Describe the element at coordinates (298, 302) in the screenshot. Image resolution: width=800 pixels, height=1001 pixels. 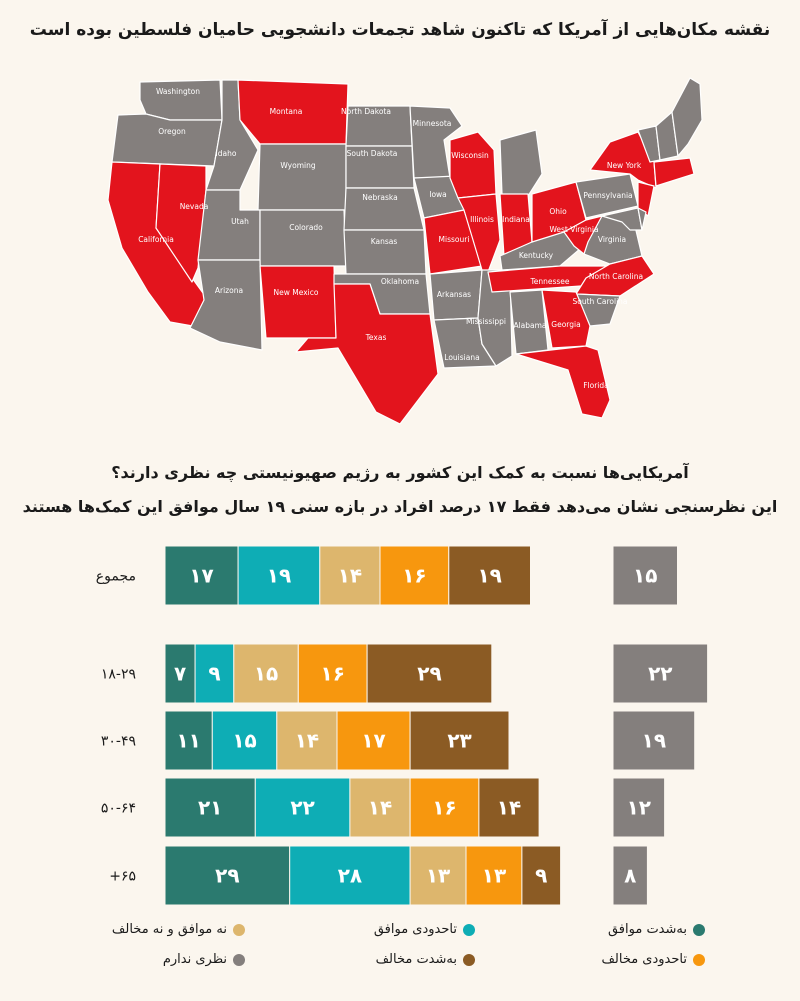
I see `state-newmexico` at that location.